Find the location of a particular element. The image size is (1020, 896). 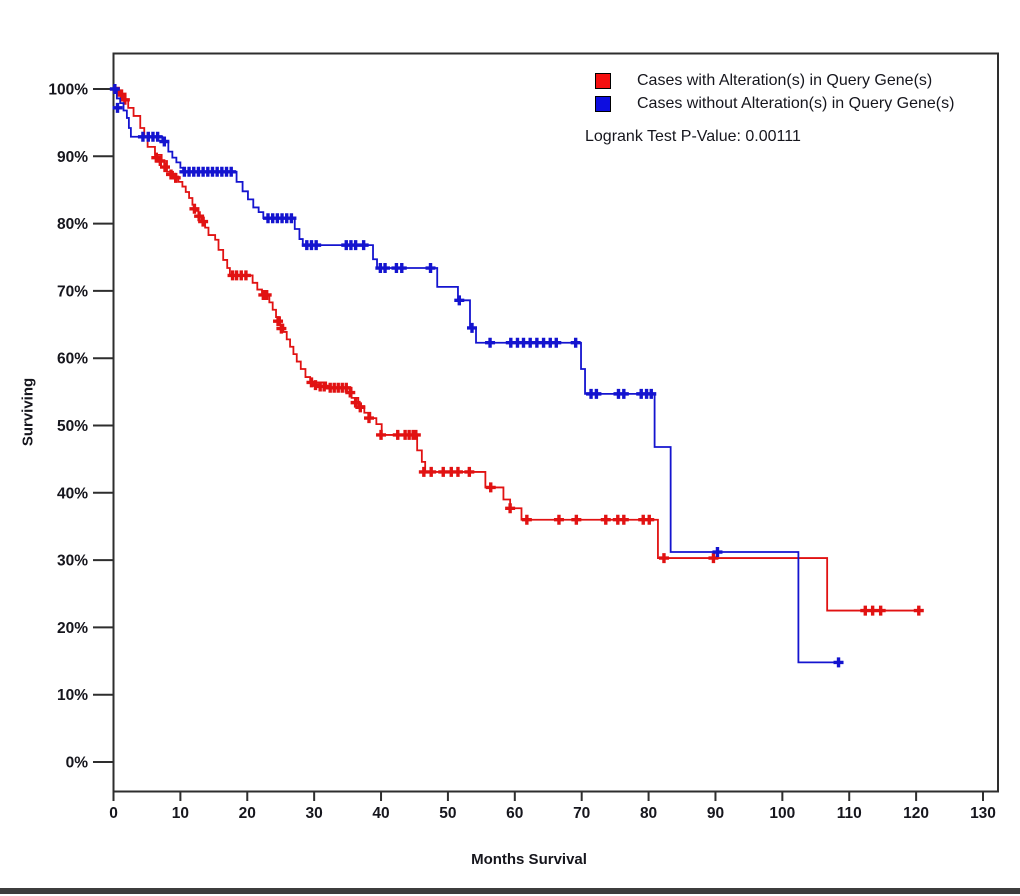

y-tick-label: 70% is located at coordinates (72, 291).